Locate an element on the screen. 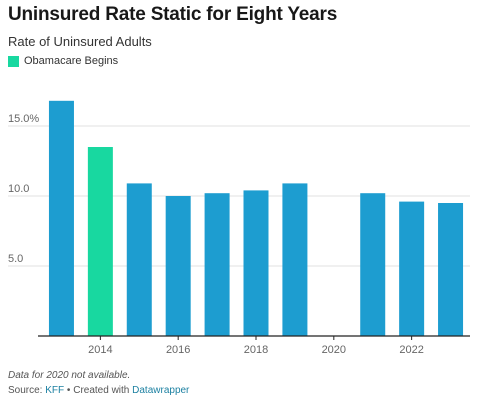  x-tick-label: 2014 is located at coordinates (100, 350).